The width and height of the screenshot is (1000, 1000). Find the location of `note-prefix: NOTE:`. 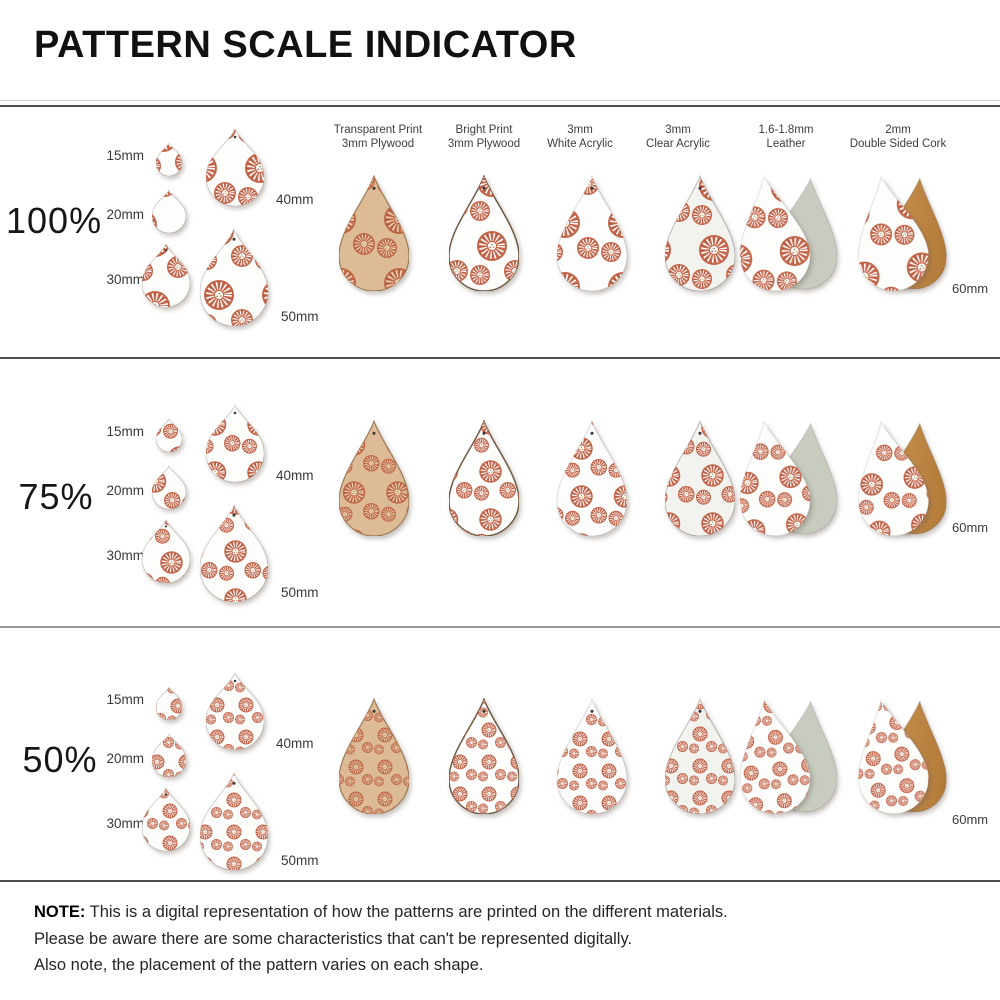

note-prefix: NOTE: is located at coordinates (60, 912).